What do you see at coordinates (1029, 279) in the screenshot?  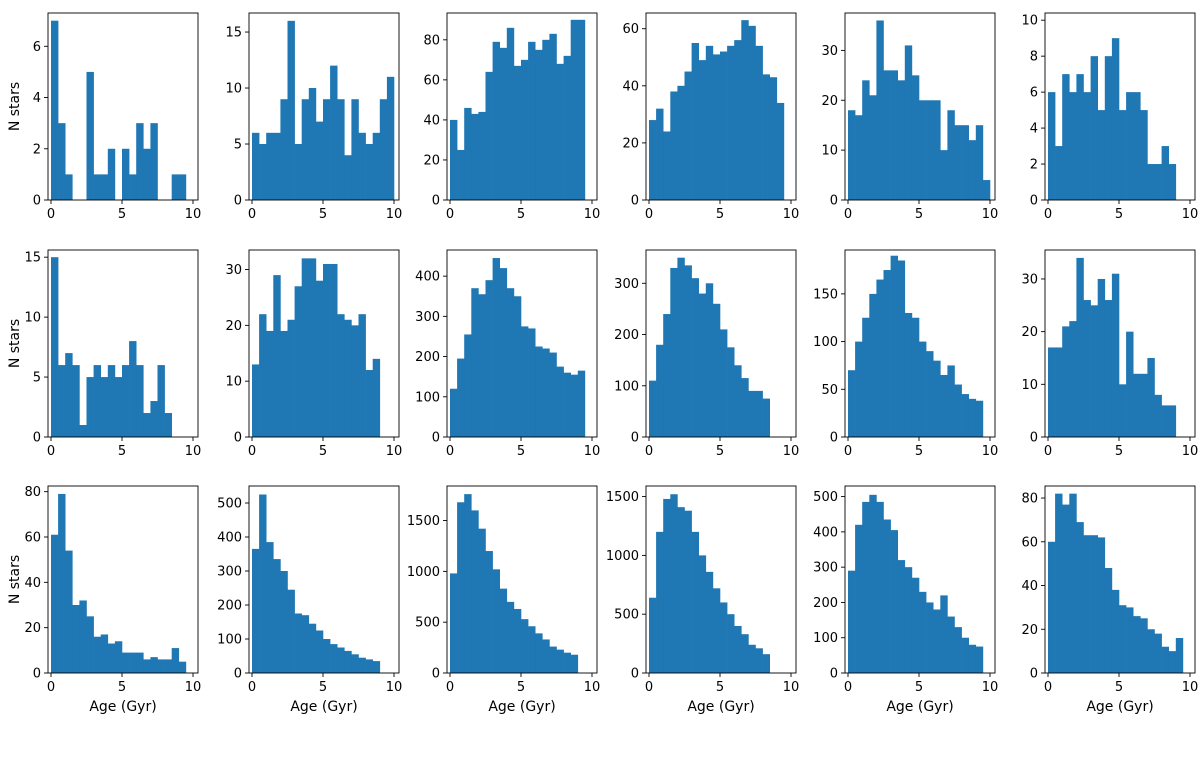 I see `y-tick-label: 30` at bounding box center [1029, 279].